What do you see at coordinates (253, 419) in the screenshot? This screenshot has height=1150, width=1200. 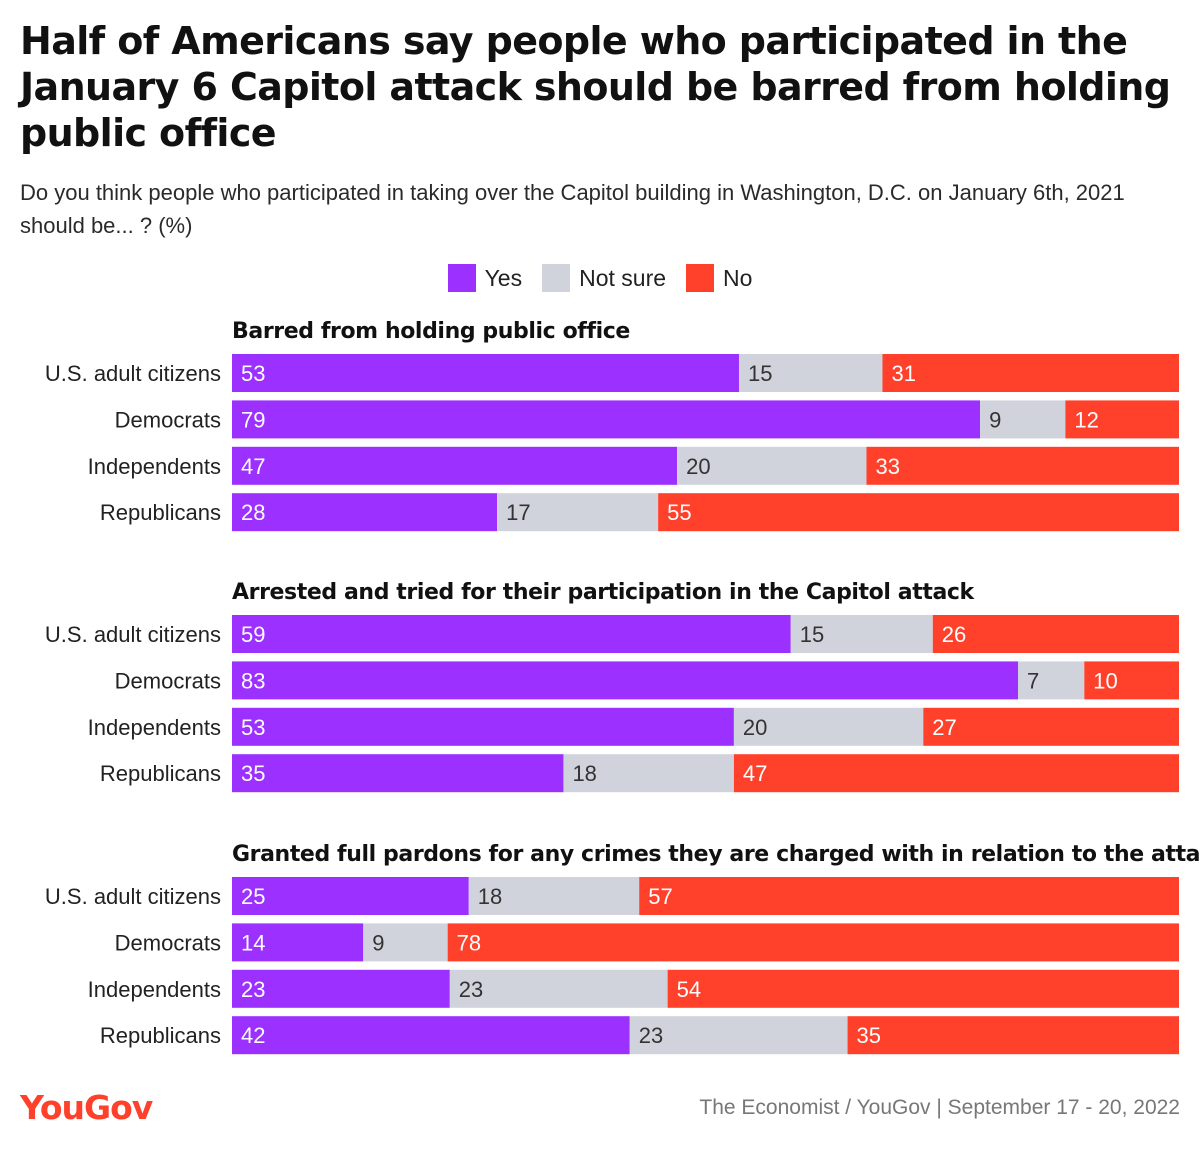 I see `value-label-yes: 79` at bounding box center [253, 419].